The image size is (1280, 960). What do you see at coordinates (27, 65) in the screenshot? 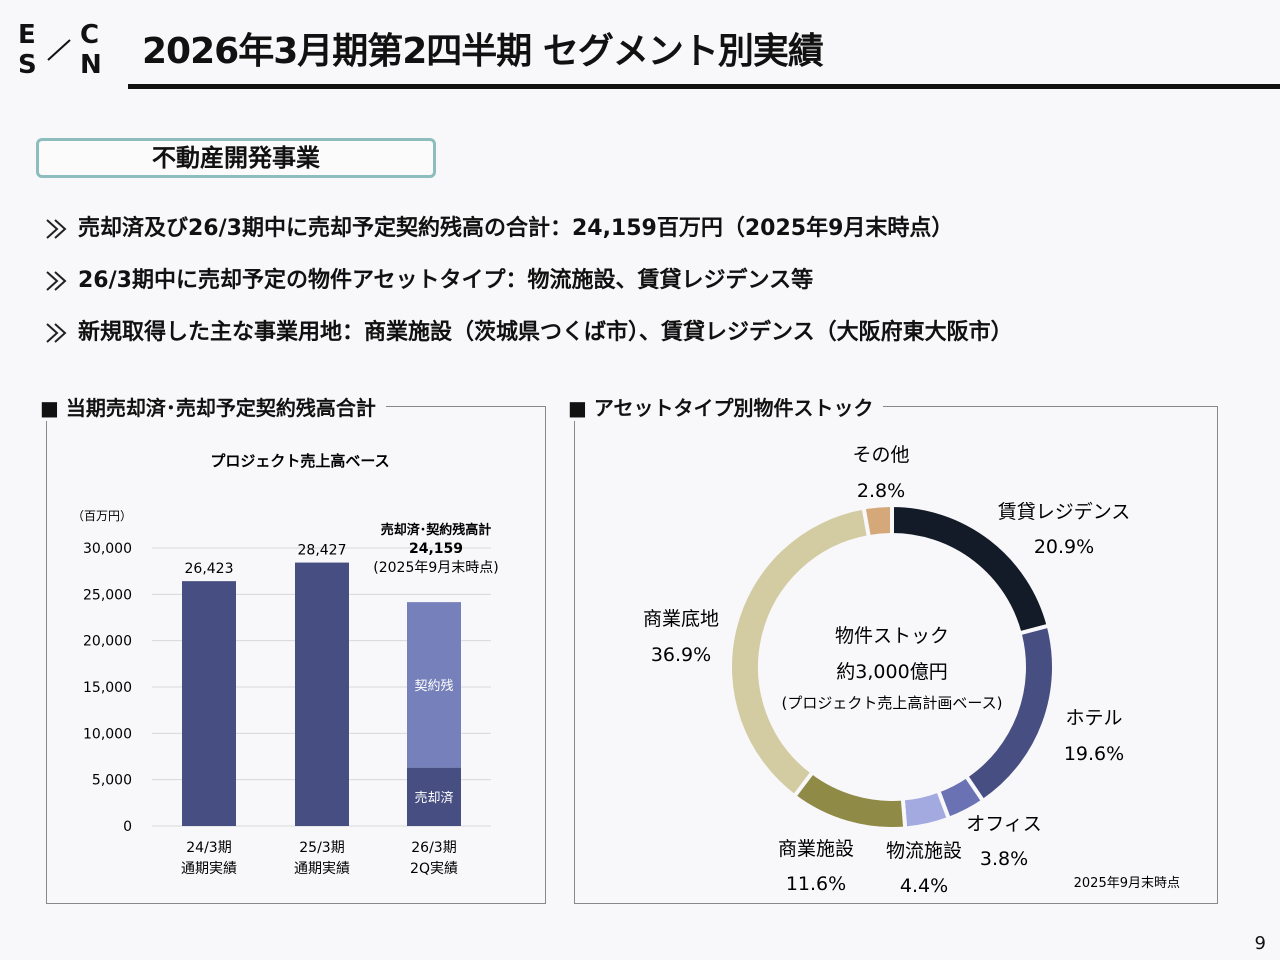
I see `logo-letter-s: S` at bounding box center [27, 65].